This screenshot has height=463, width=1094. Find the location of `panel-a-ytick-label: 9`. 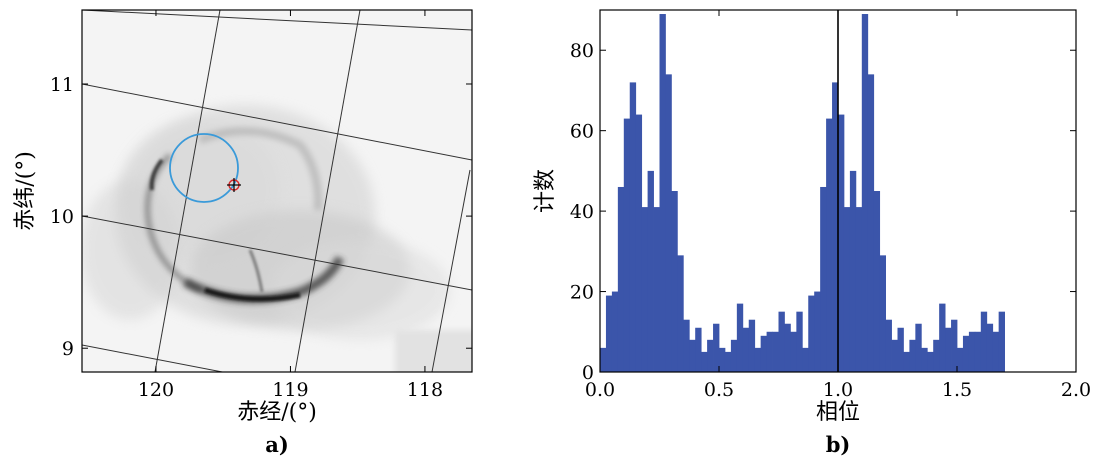

panel-a-ytick-label: 9 is located at coordinates (68, 349).